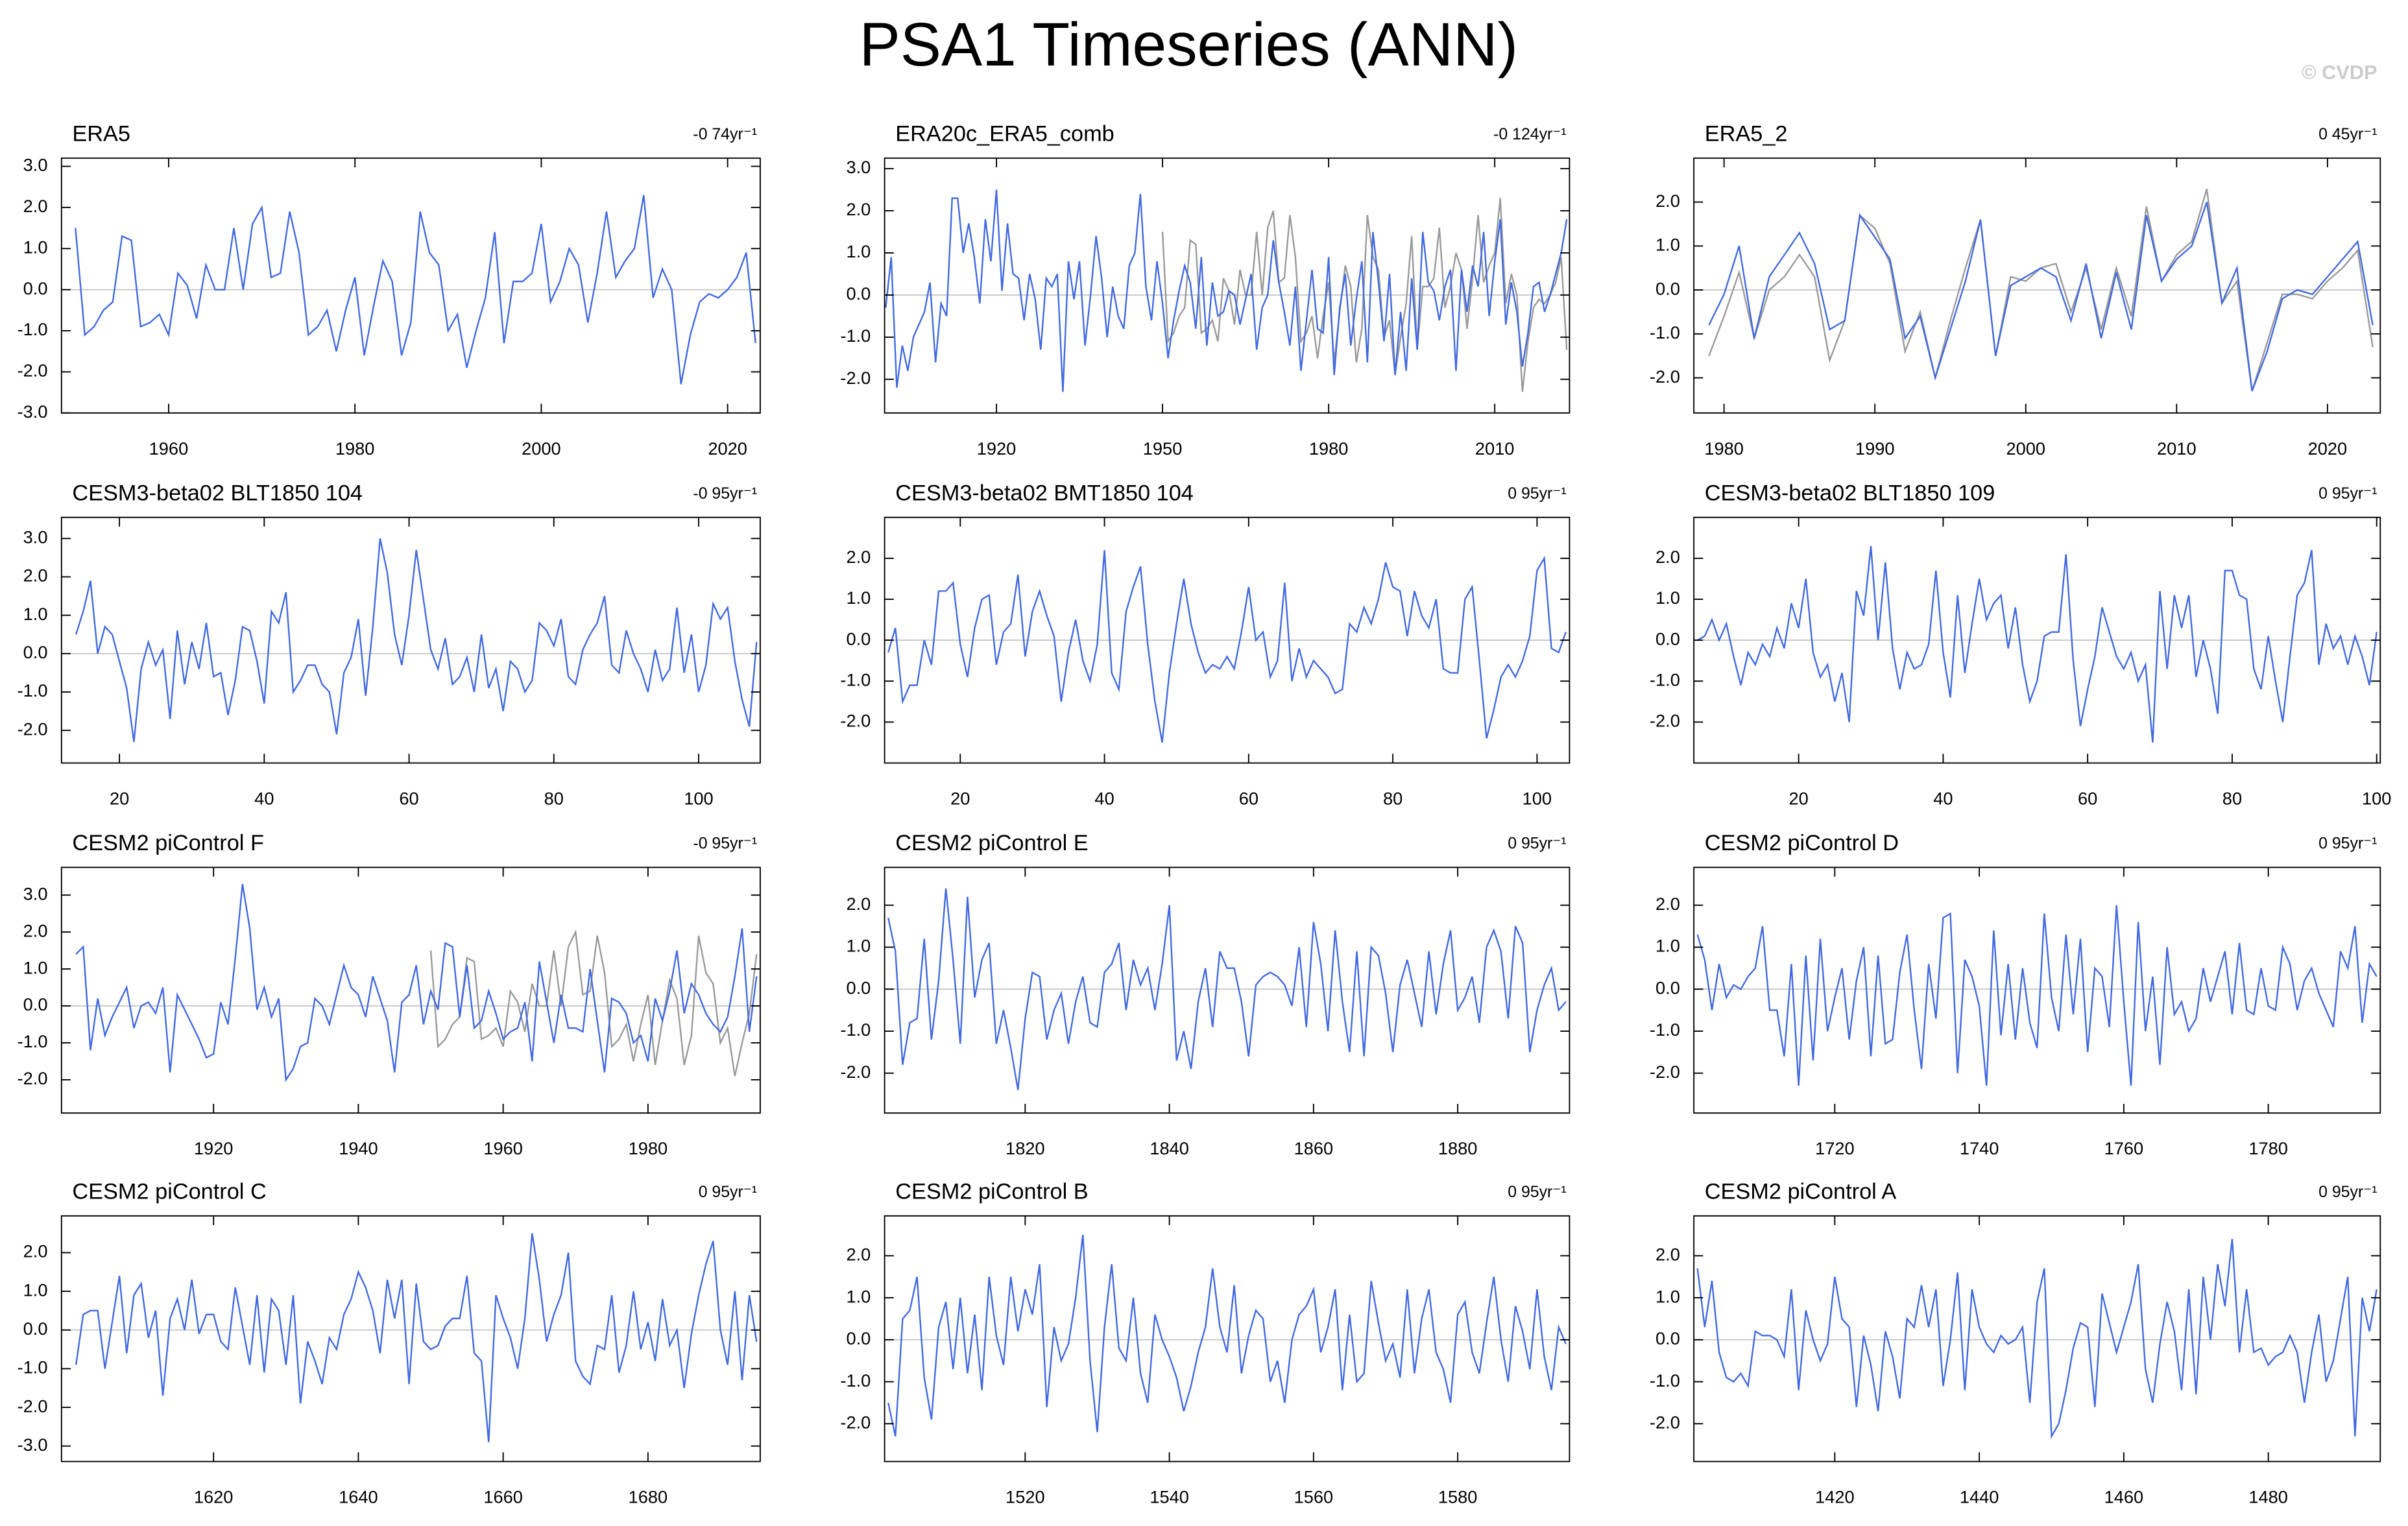 The image size is (2408, 1526). I want to click on x-tick-label: 1760, so click(2124, 1148).